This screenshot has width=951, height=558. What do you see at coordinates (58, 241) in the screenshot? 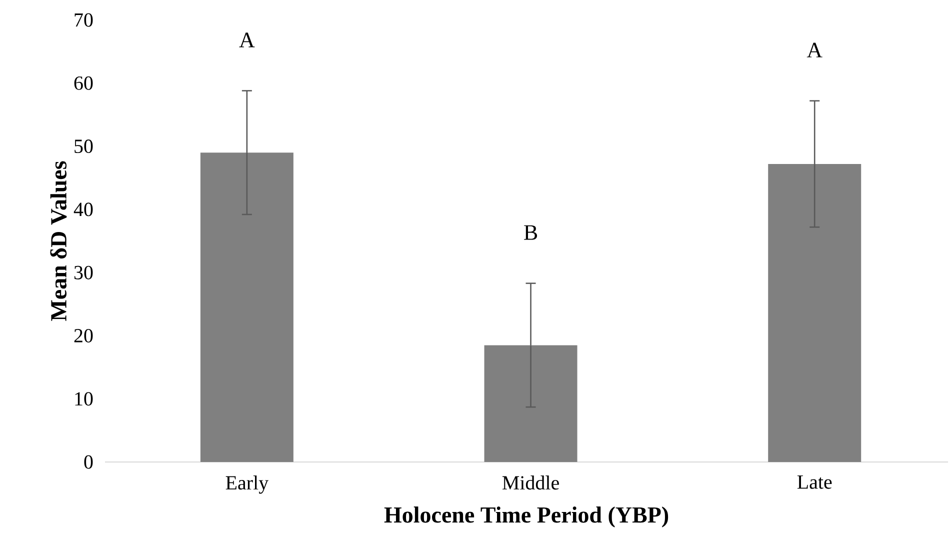
I see `y-axis-title: Mean δD Values` at bounding box center [58, 241].